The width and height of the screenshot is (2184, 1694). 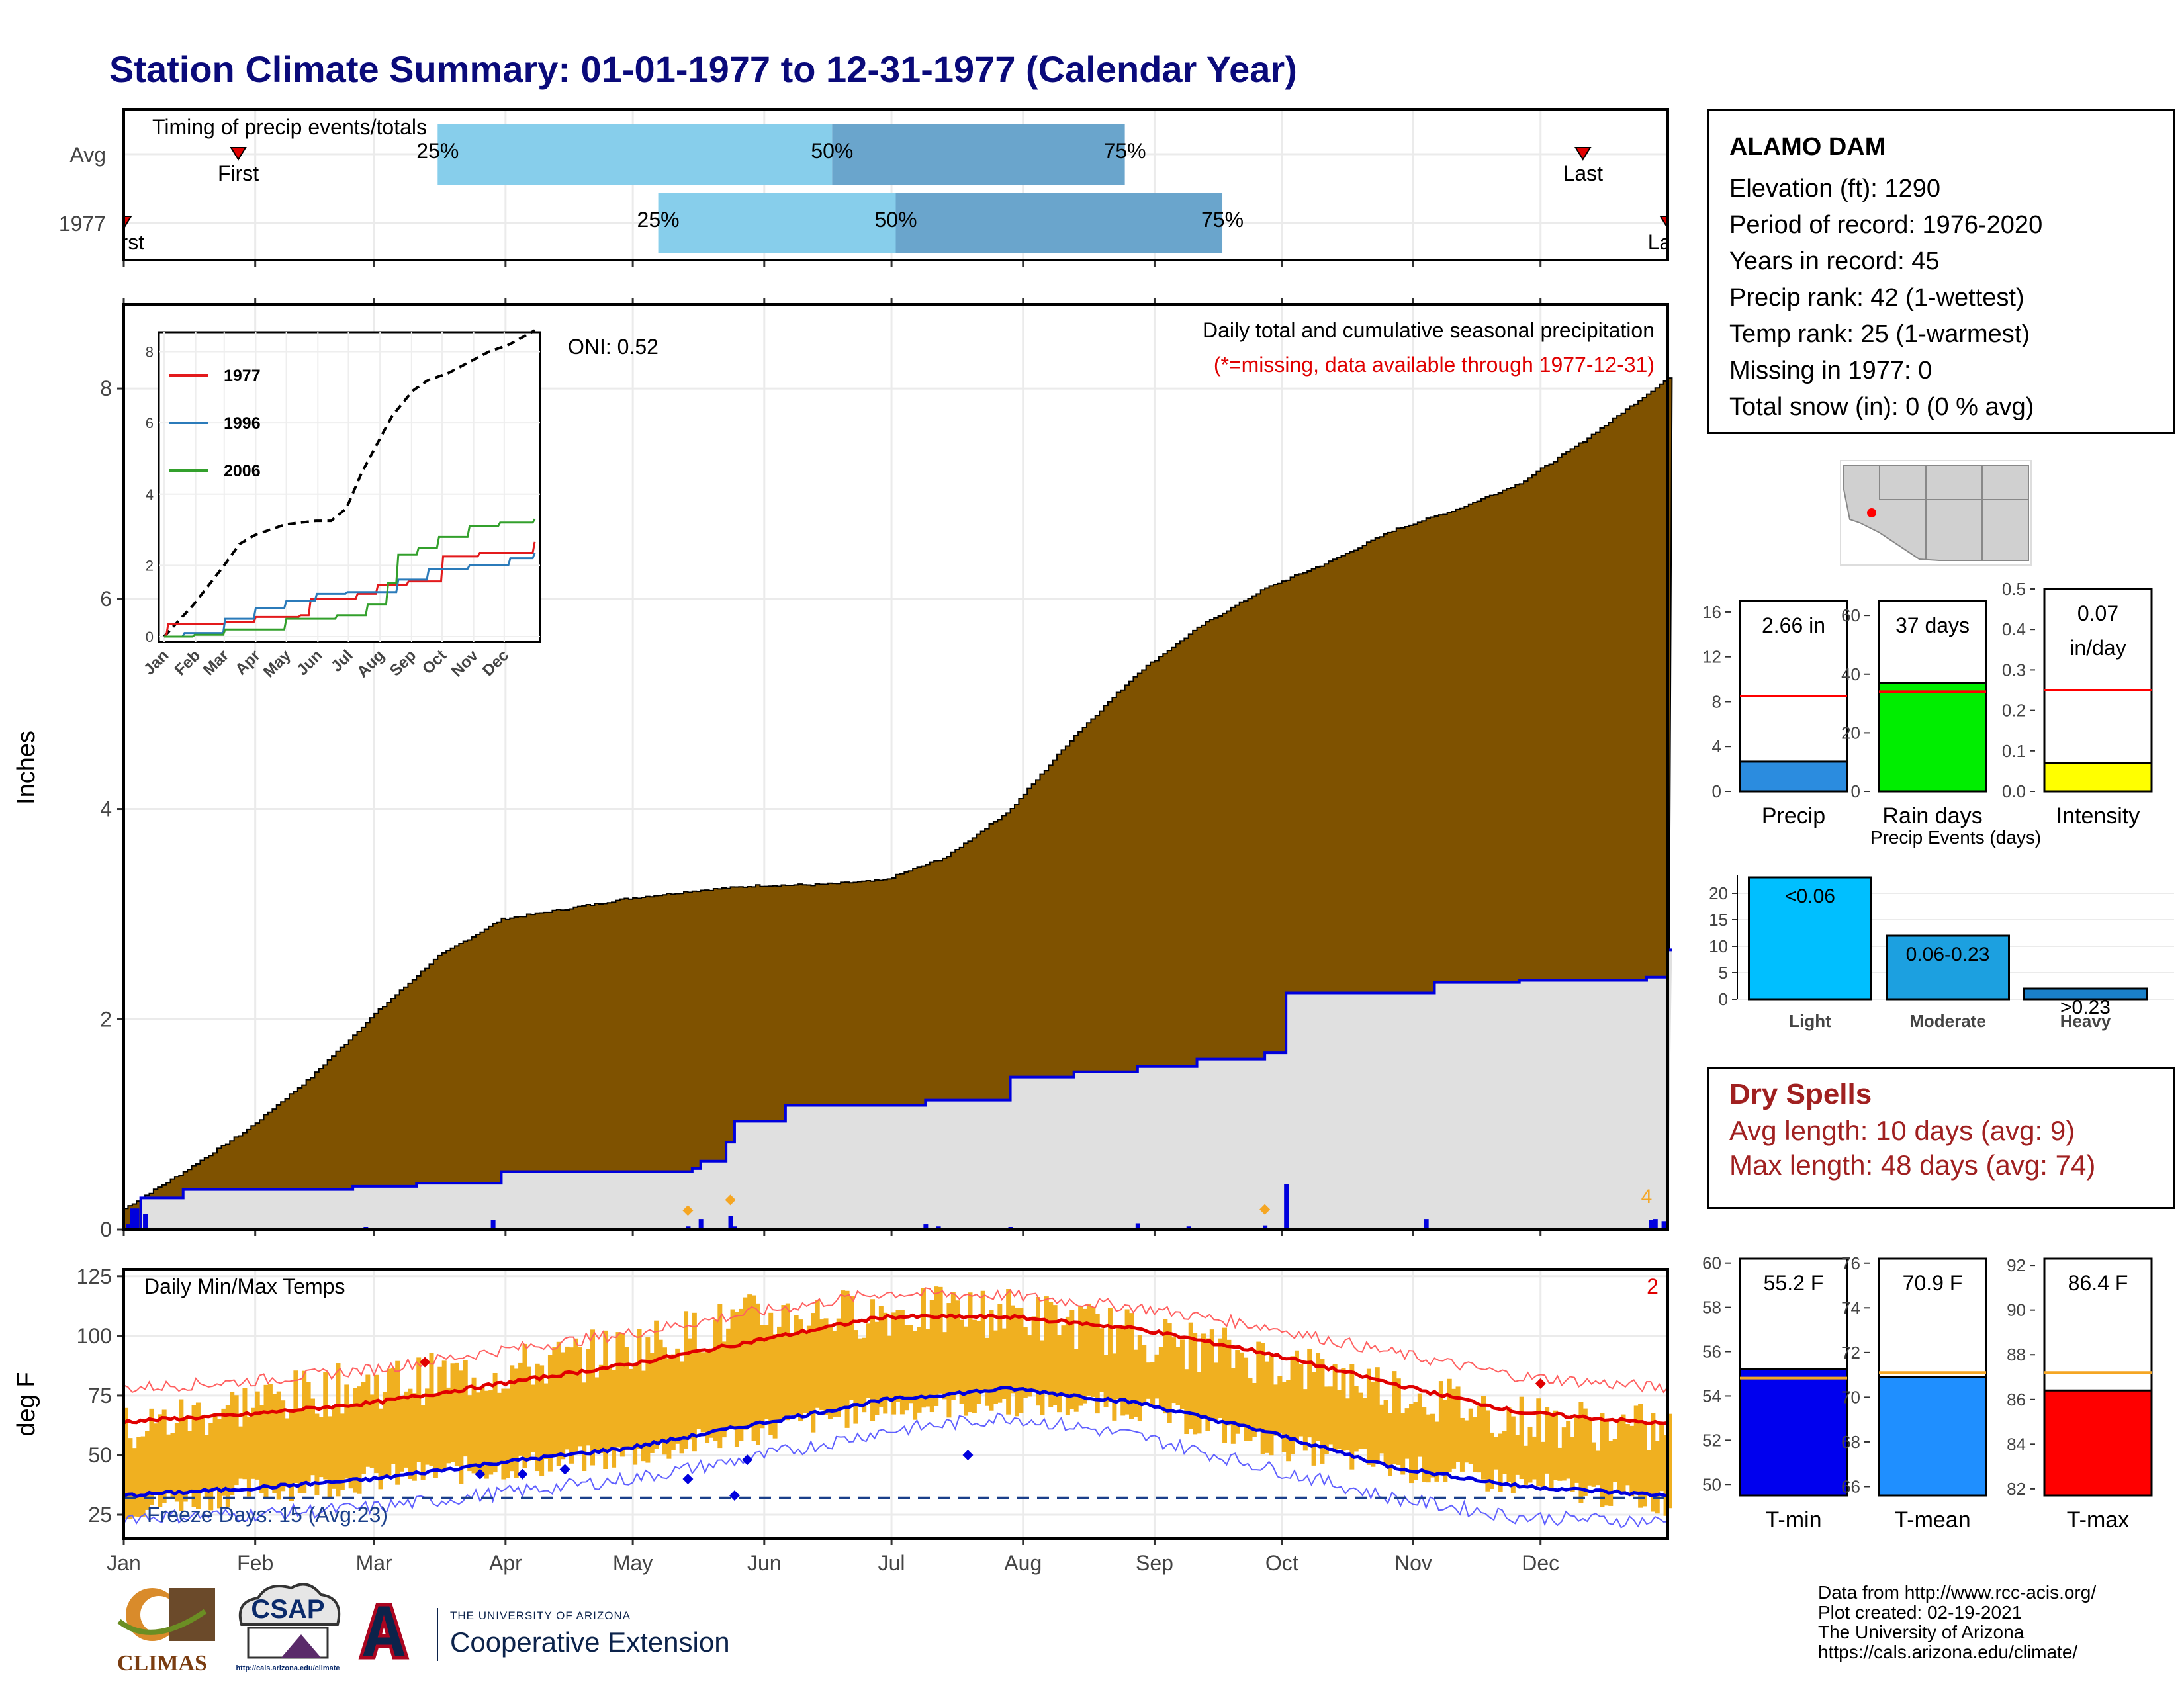 What do you see at coordinates (1834, 189) in the screenshot?
I see `station-elevation: Elevation (ft): 1290` at bounding box center [1834, 189].